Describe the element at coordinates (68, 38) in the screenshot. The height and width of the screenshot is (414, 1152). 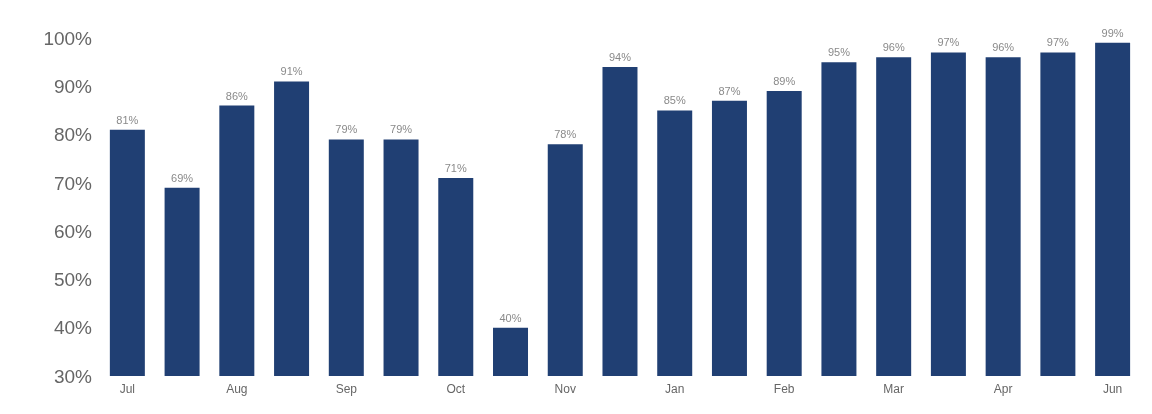
I see `y-tick-label: 100%` at that location.